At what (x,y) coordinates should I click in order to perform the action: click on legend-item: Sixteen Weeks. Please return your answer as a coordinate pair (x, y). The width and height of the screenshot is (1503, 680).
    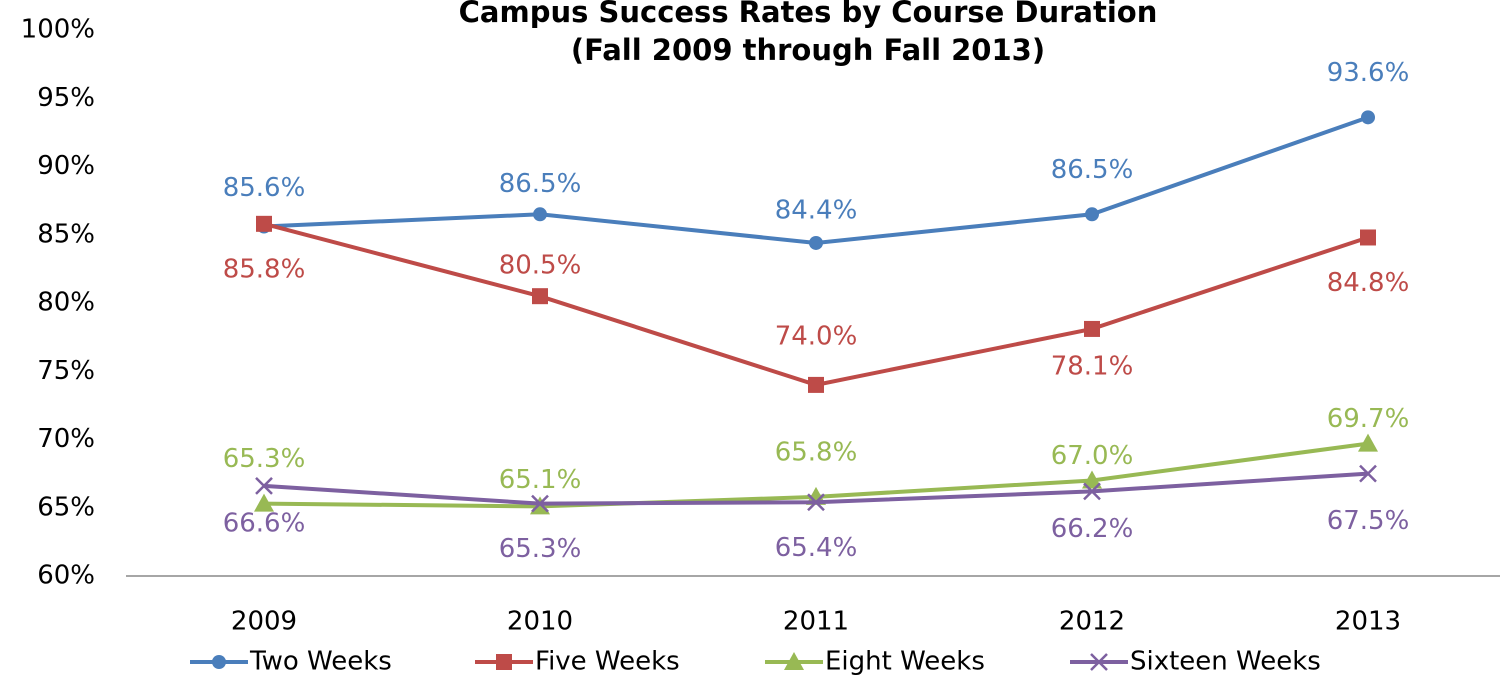
    Looking at the image, I should click on (1195, 662).